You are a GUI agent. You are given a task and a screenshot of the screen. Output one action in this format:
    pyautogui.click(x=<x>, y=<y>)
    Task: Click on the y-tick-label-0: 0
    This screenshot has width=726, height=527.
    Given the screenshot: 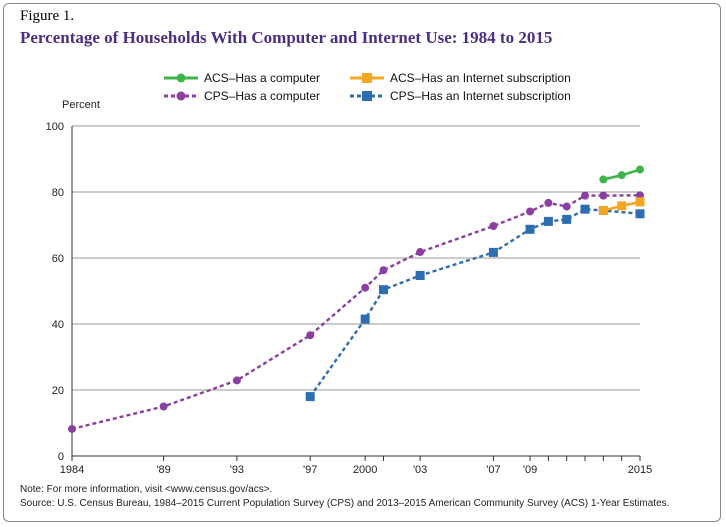 What is the action you would take?
    pyautogui.click(x=61, y=457)
    